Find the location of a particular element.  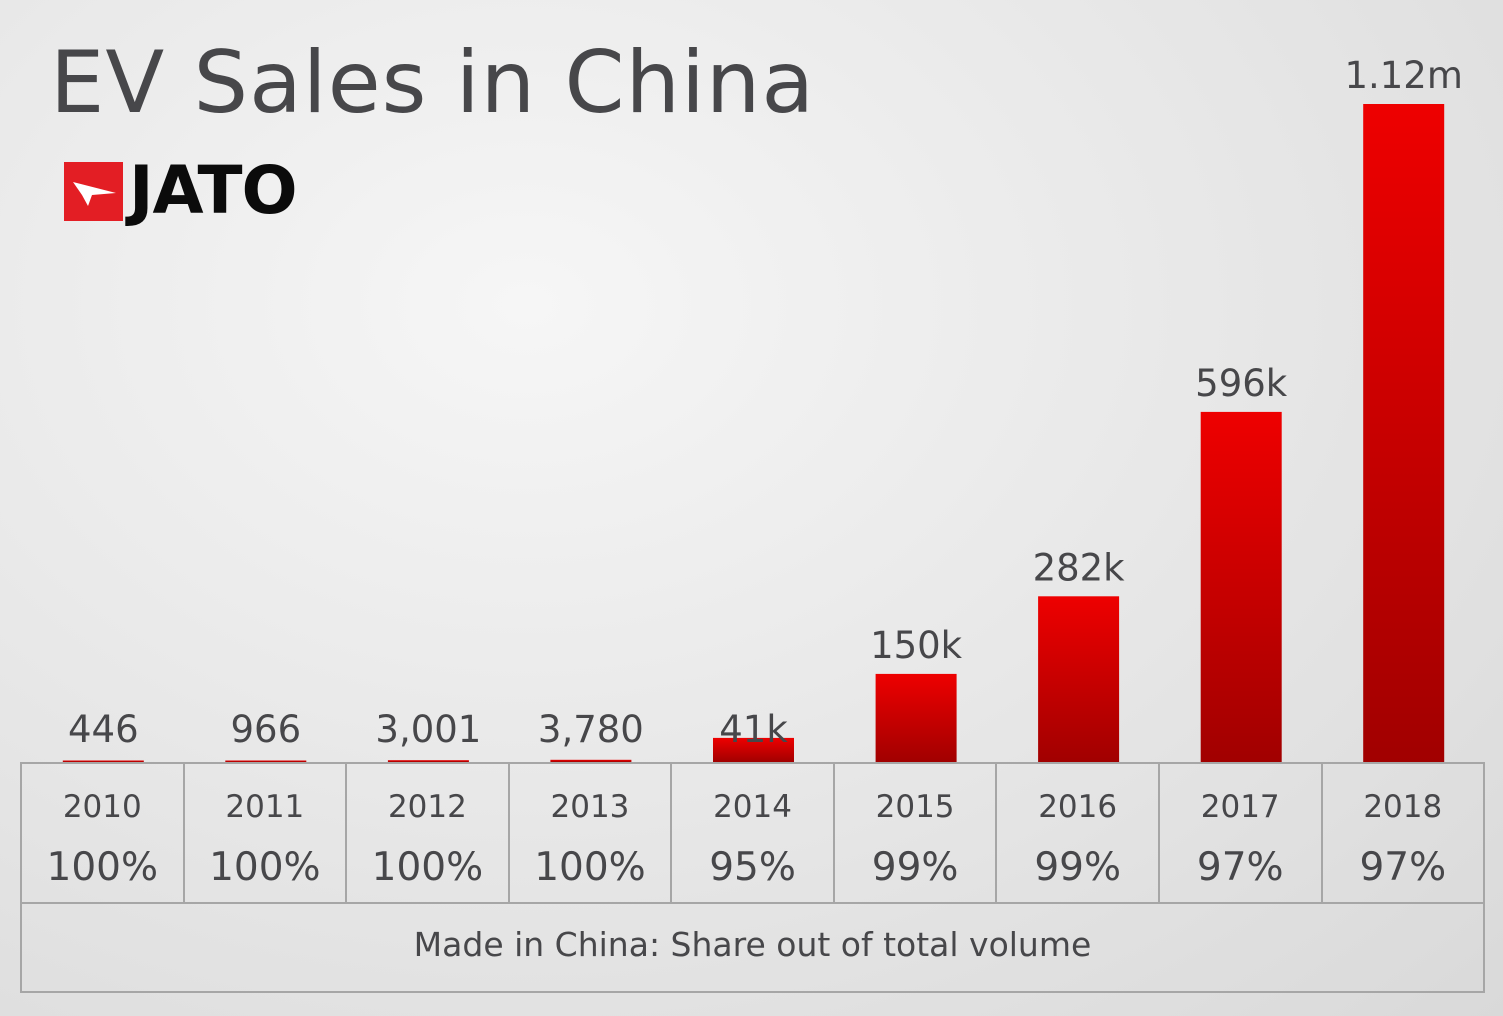

year-cell-2014: 2014 95% is located at coordinates (753, 833).